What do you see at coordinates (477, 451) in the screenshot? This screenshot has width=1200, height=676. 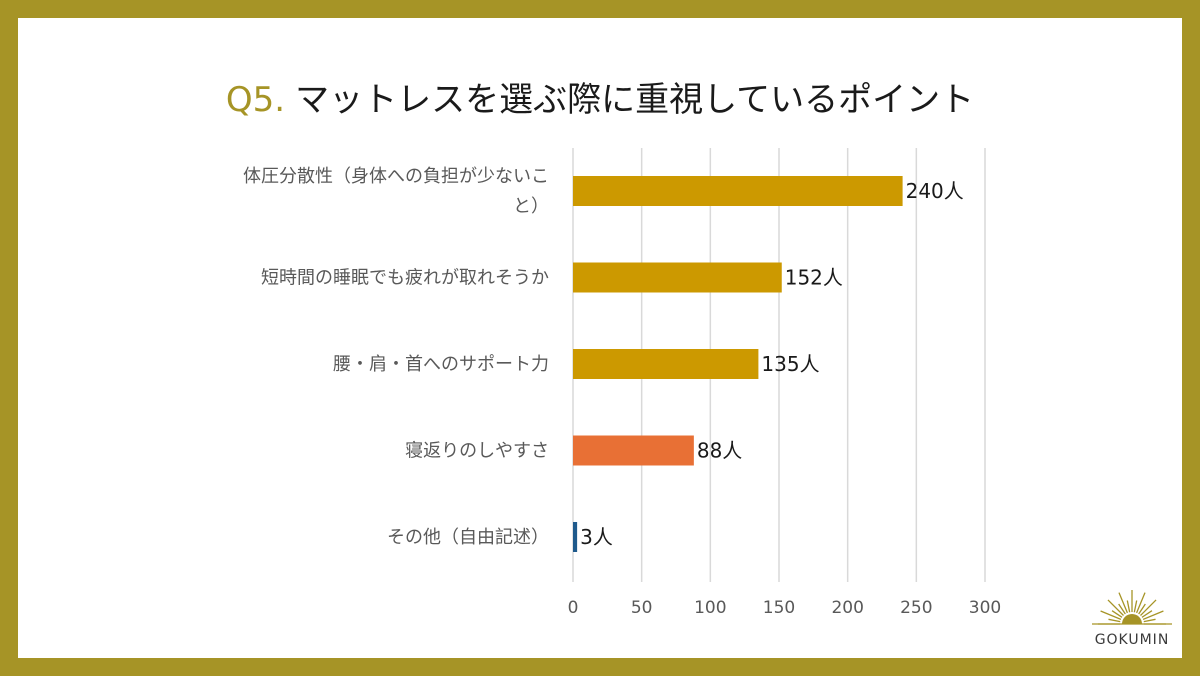 I see `category-label: 寝返りのしやすさ` at bounding box center [477, 451].